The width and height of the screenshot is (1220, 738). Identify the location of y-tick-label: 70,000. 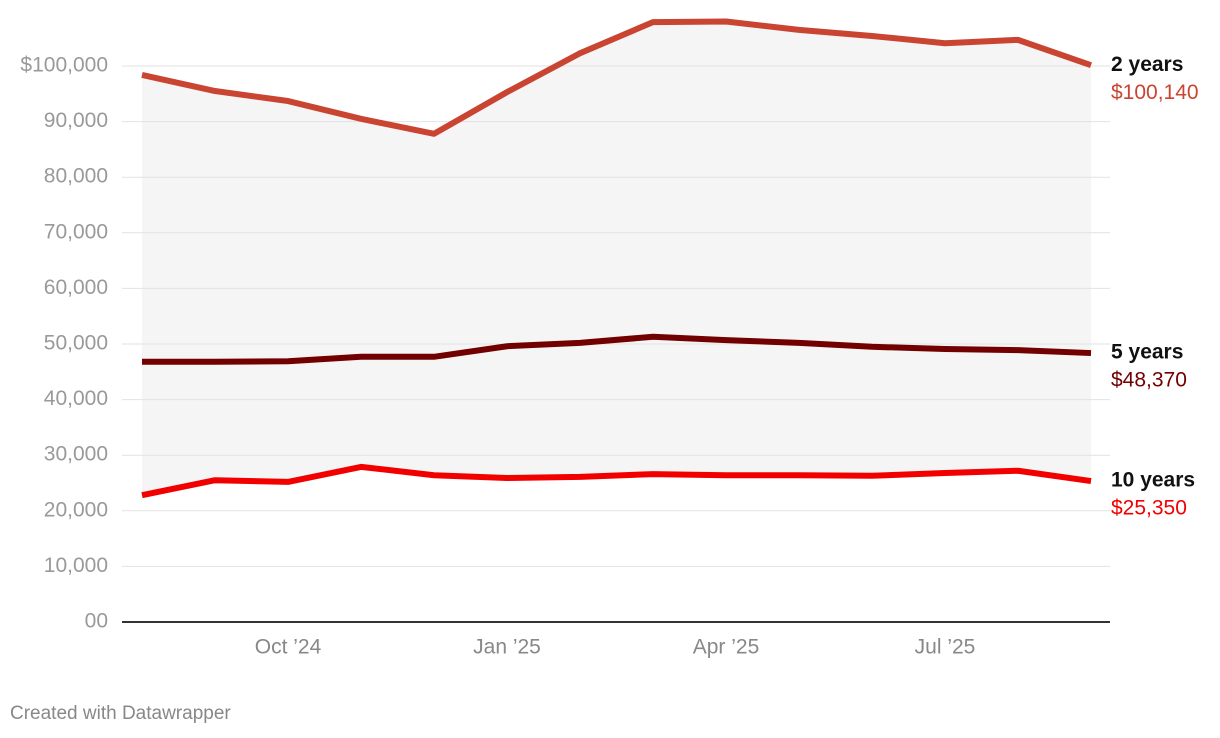
(76, 231).